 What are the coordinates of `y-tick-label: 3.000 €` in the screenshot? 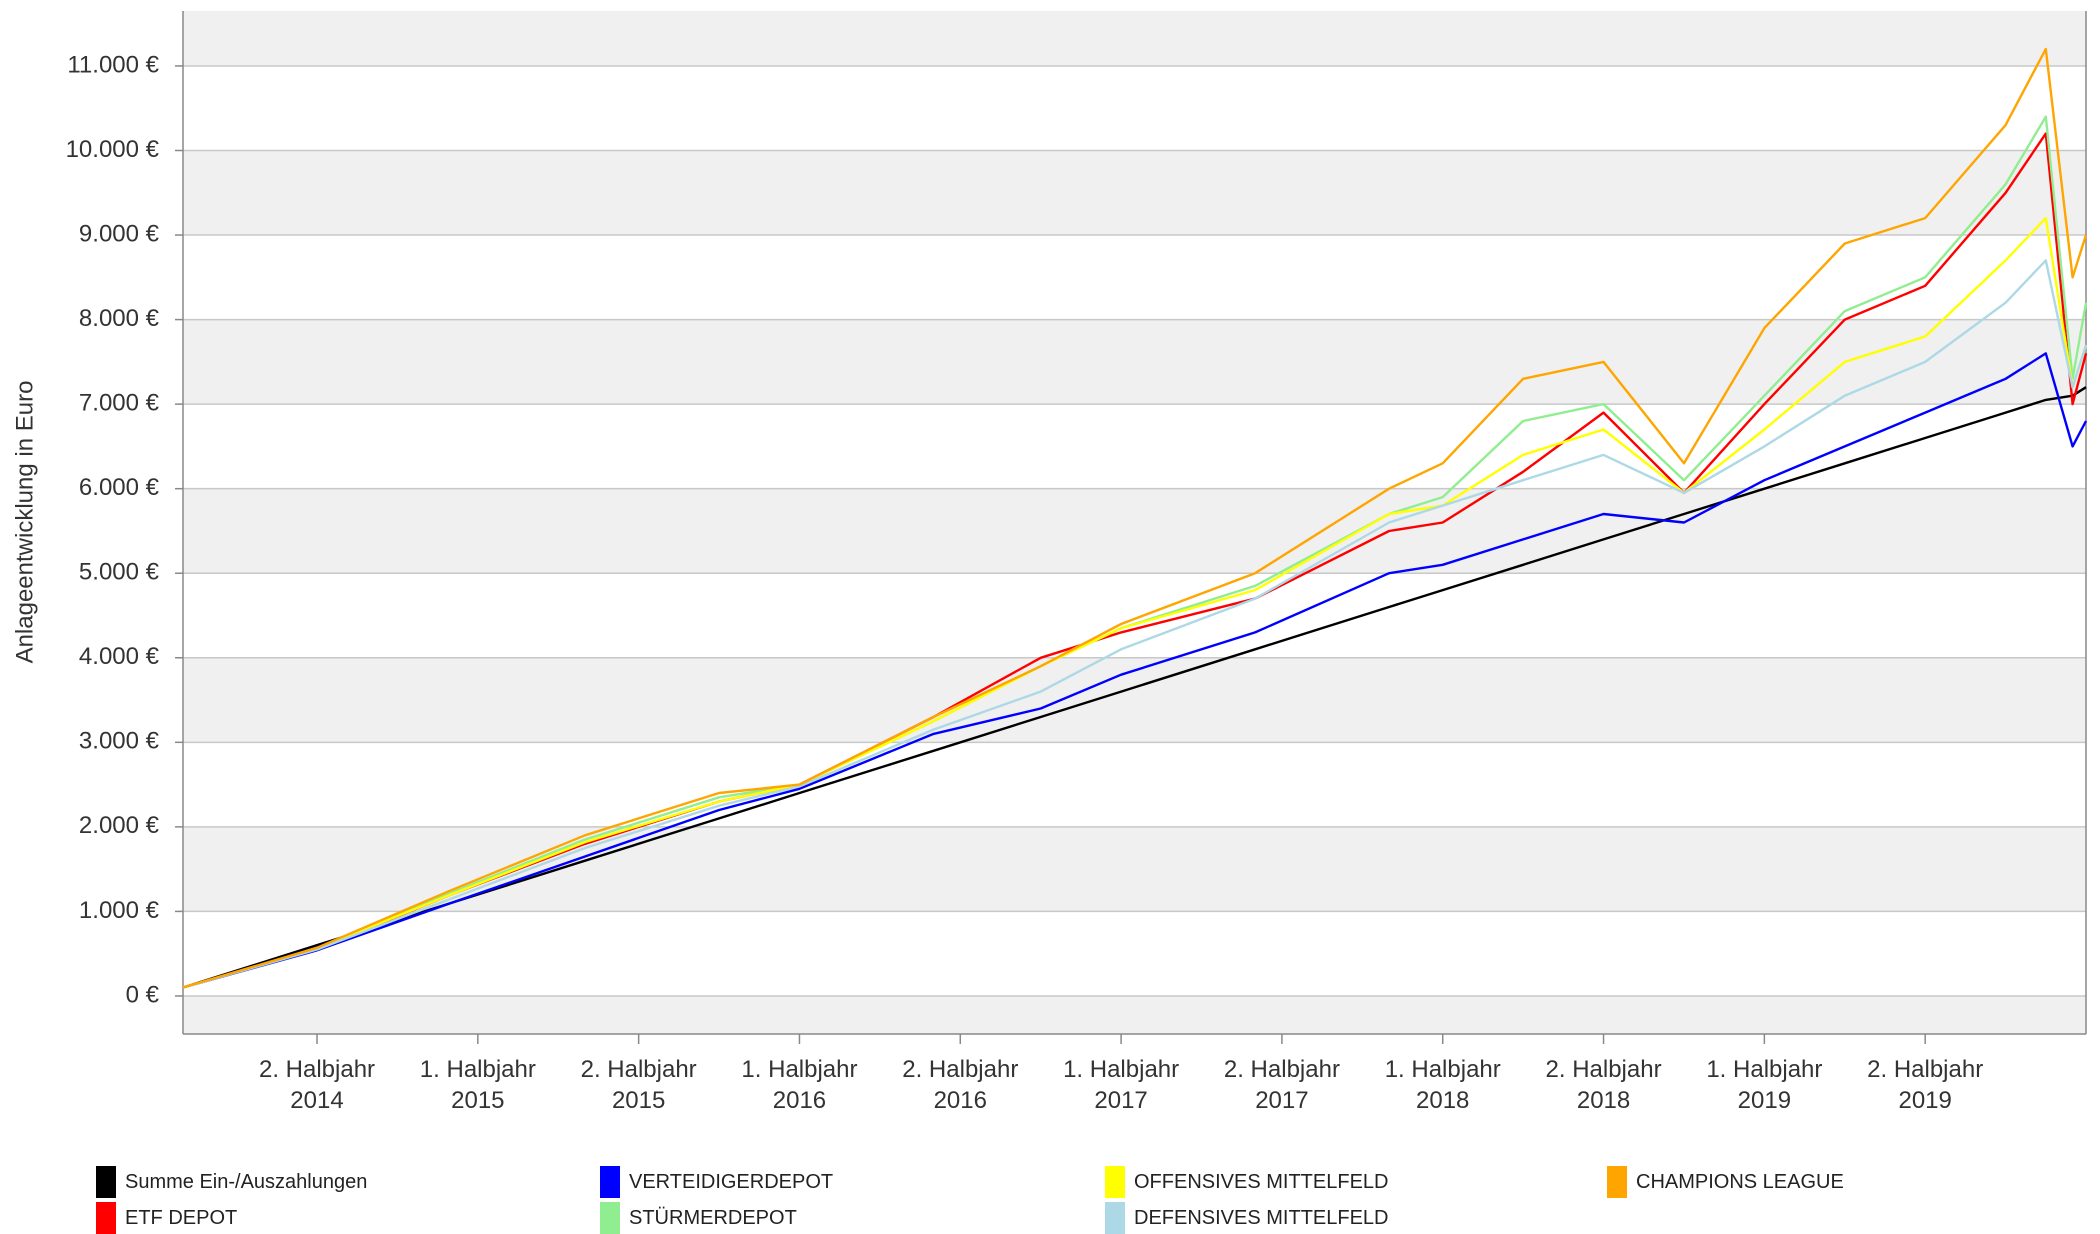 It's located at (119, 741).